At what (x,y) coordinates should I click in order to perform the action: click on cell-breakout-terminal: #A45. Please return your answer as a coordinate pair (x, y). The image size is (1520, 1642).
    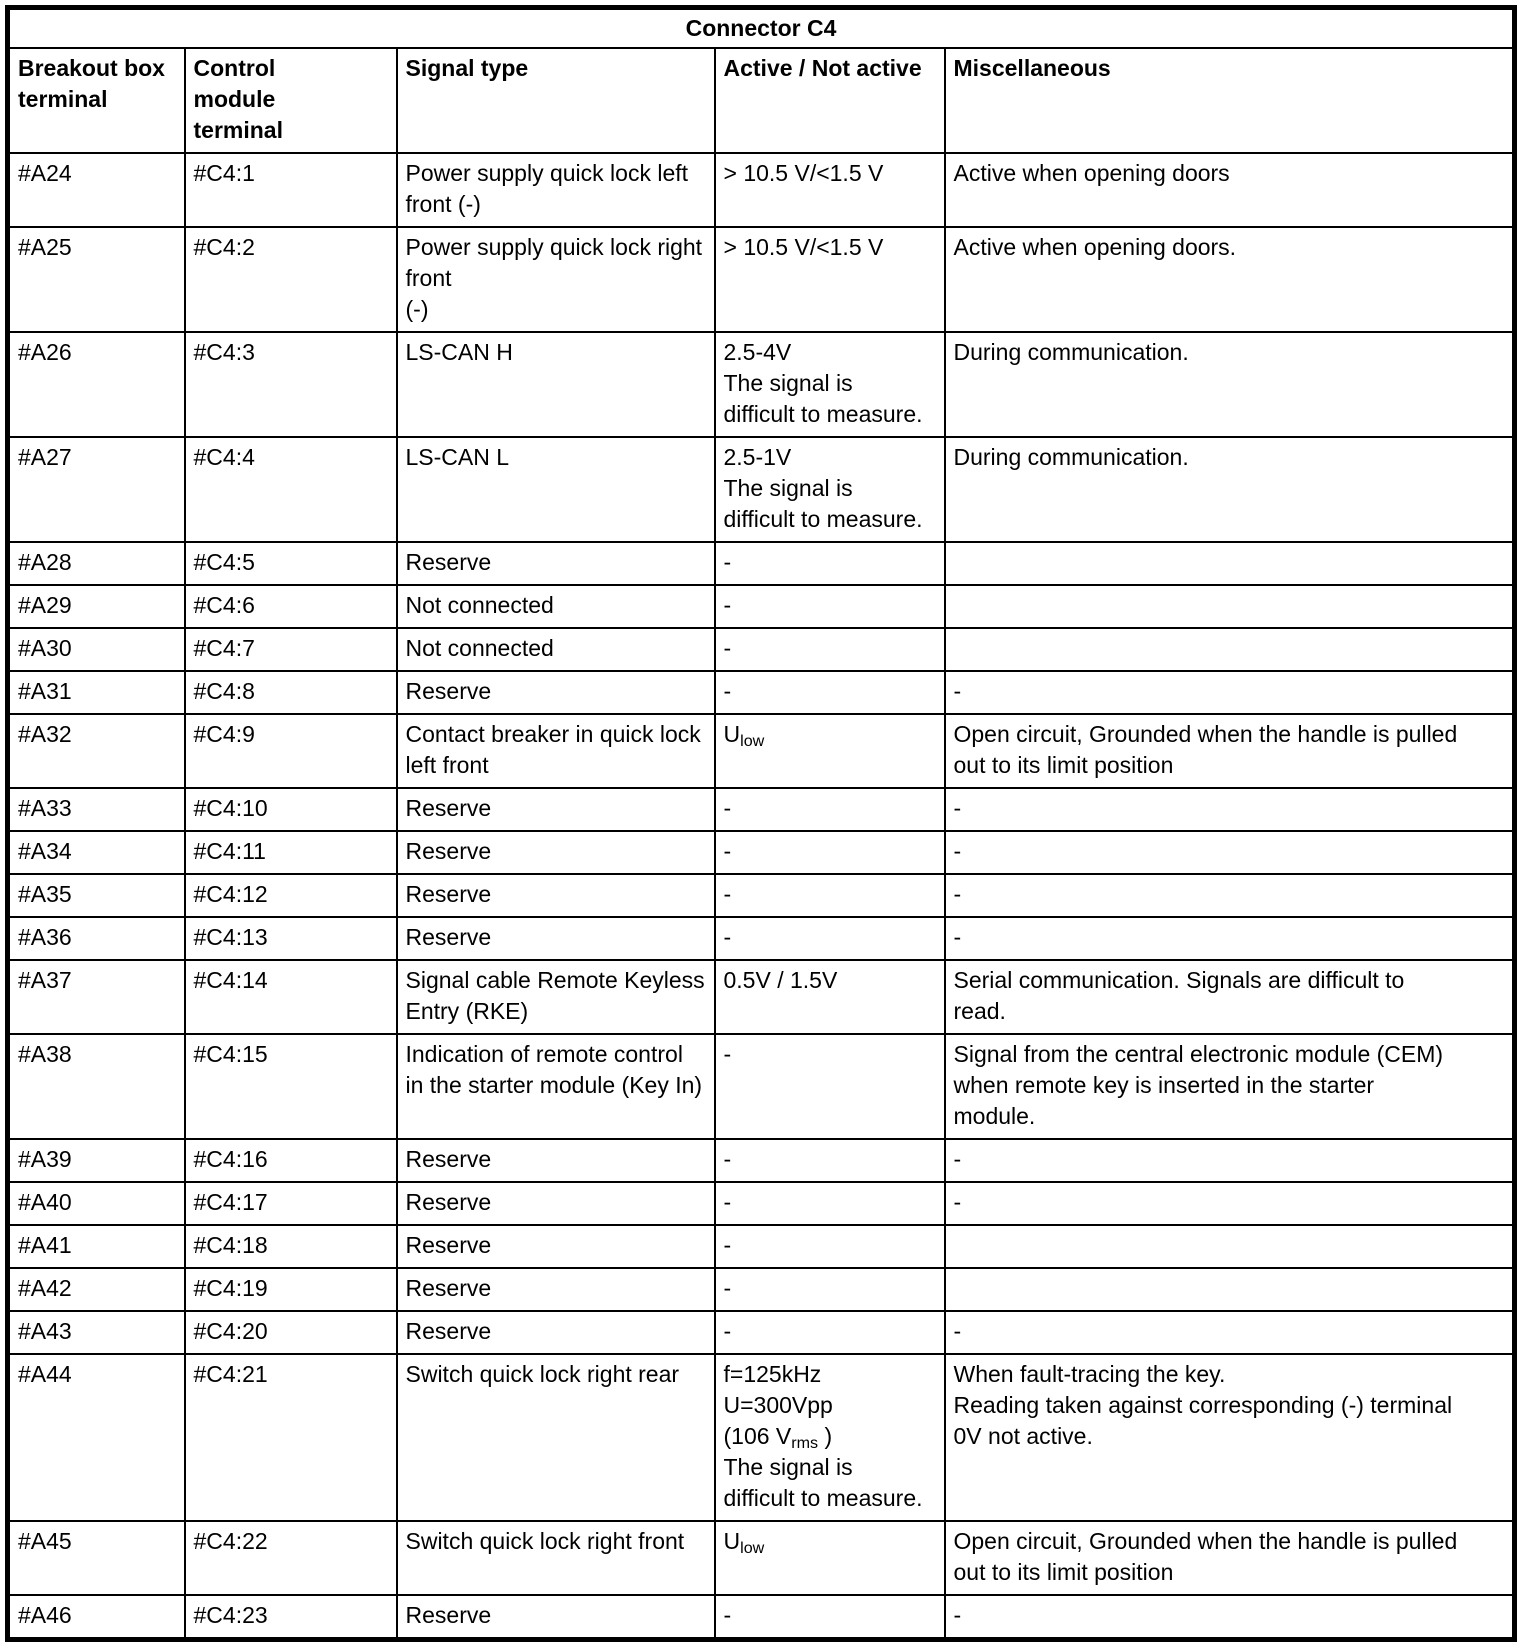
    Looking at the image, I should click on (96, 1558).